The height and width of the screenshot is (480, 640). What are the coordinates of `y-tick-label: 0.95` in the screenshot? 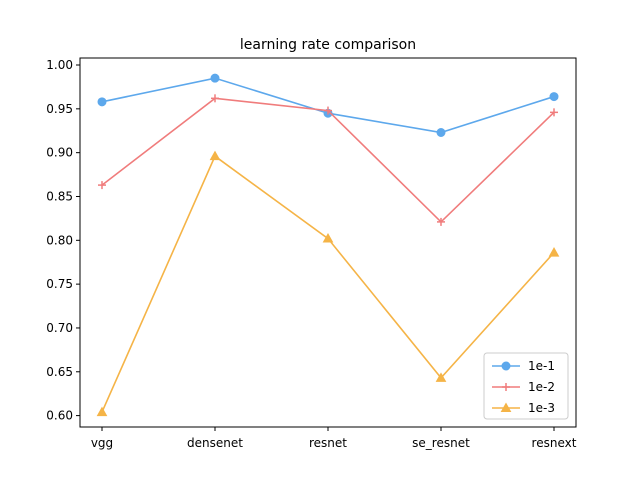 It's located at (59, 109).